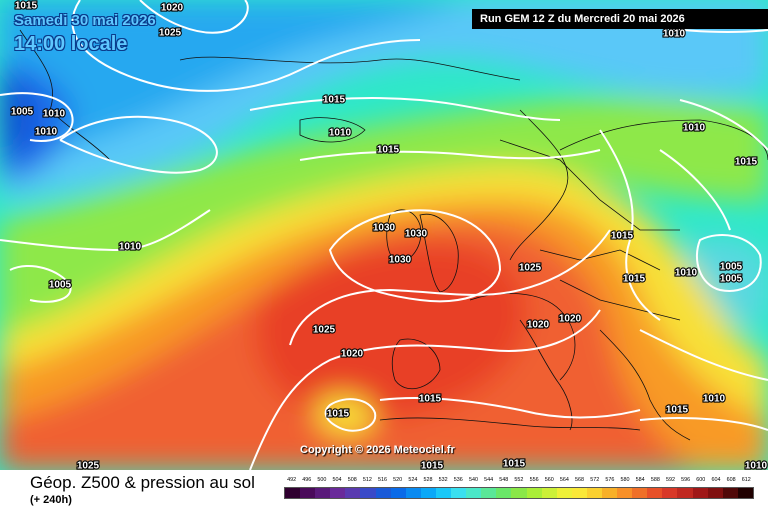 This screenshot has width=768, height=512. I want to click on scale-label: 608, so click(731, 480).